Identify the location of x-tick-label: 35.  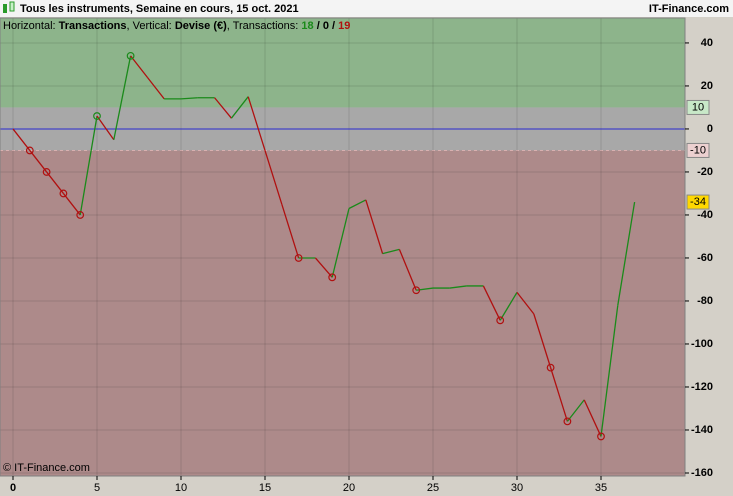
(601, 488).